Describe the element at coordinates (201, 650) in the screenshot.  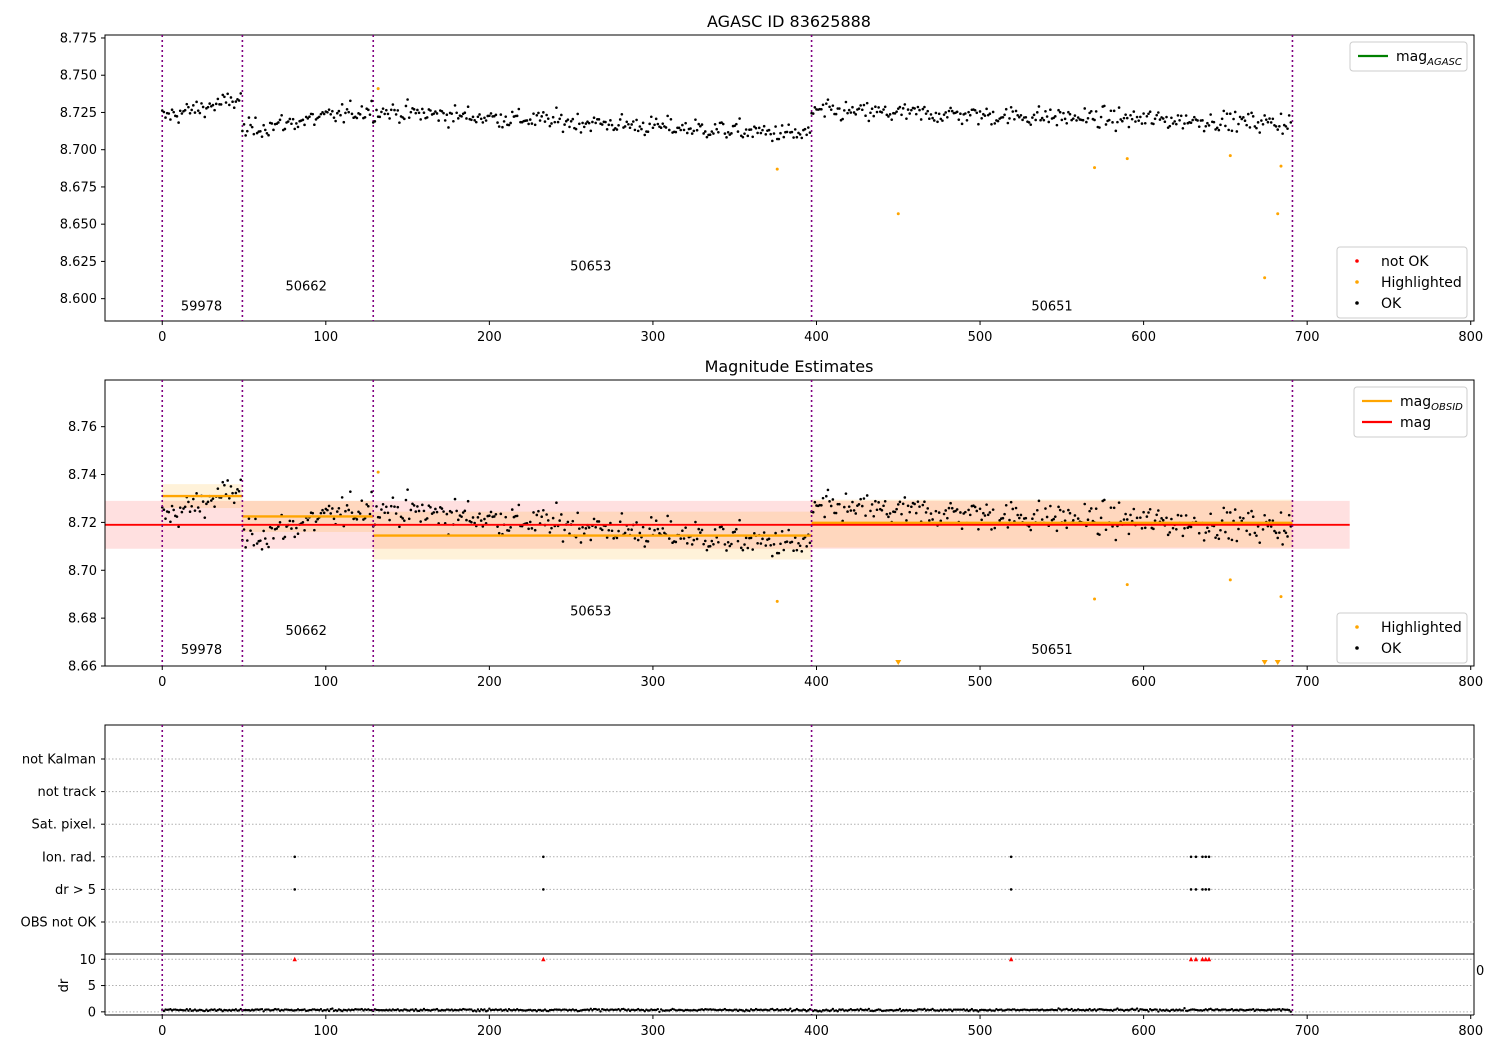
I see `panel2-obsid-label: 59978` at that location.